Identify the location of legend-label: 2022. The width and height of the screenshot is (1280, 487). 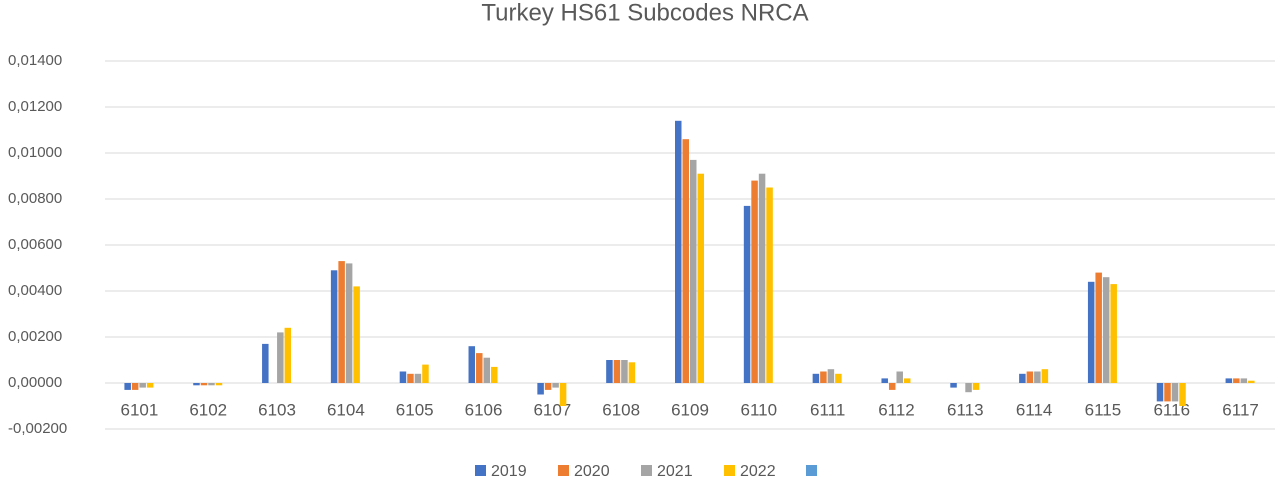
(758, 471).